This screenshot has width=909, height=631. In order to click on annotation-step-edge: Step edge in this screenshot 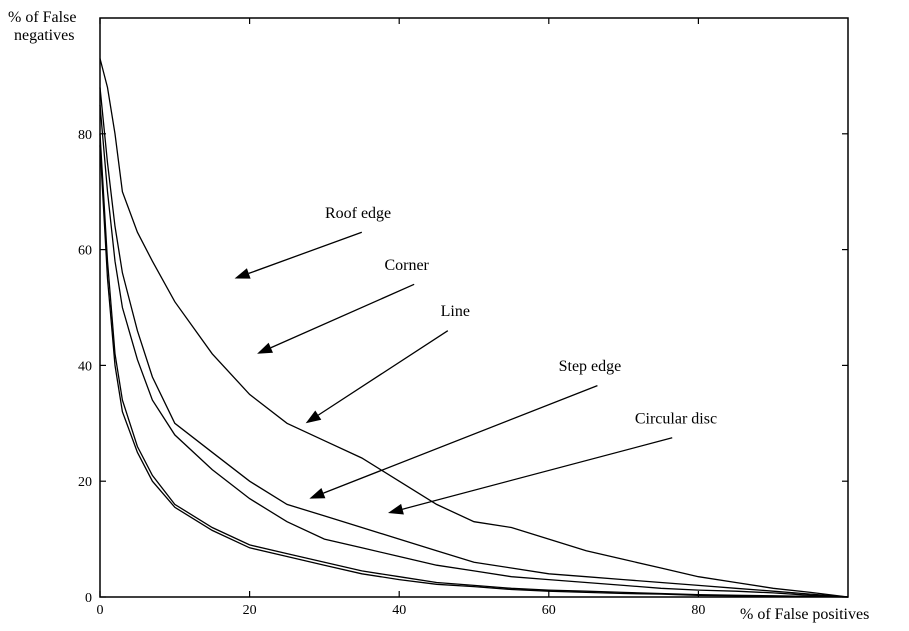, I will do `click(590, 366)`.